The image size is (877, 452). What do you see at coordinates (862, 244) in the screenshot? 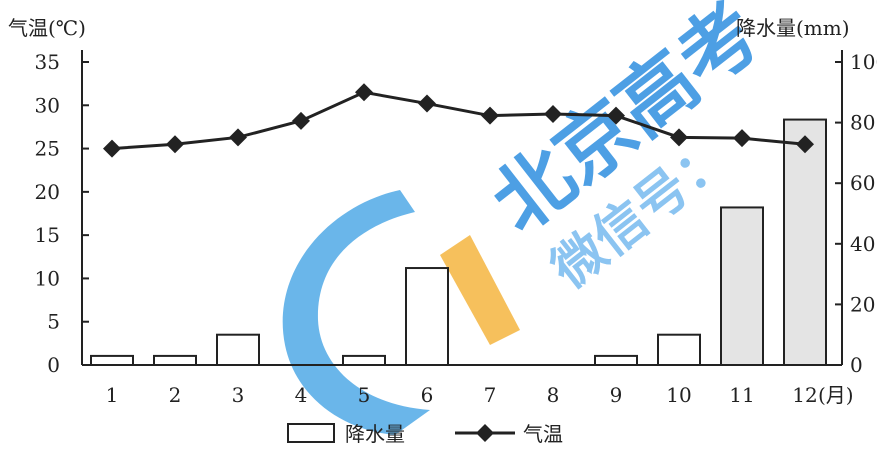
I see `right-tick-label: 40` at bounding box center [862, 244].